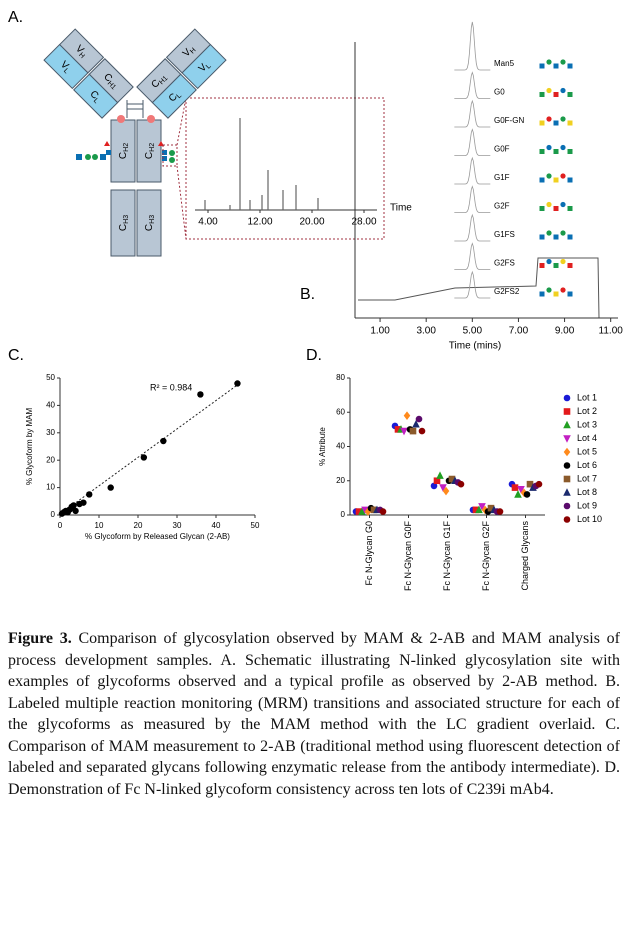 This screenshot has height=926, width=628. What do you see at coordinates (50, 487) in the screenshot?
I see `y-tick-label: 10` at bounding box center [50, 487].